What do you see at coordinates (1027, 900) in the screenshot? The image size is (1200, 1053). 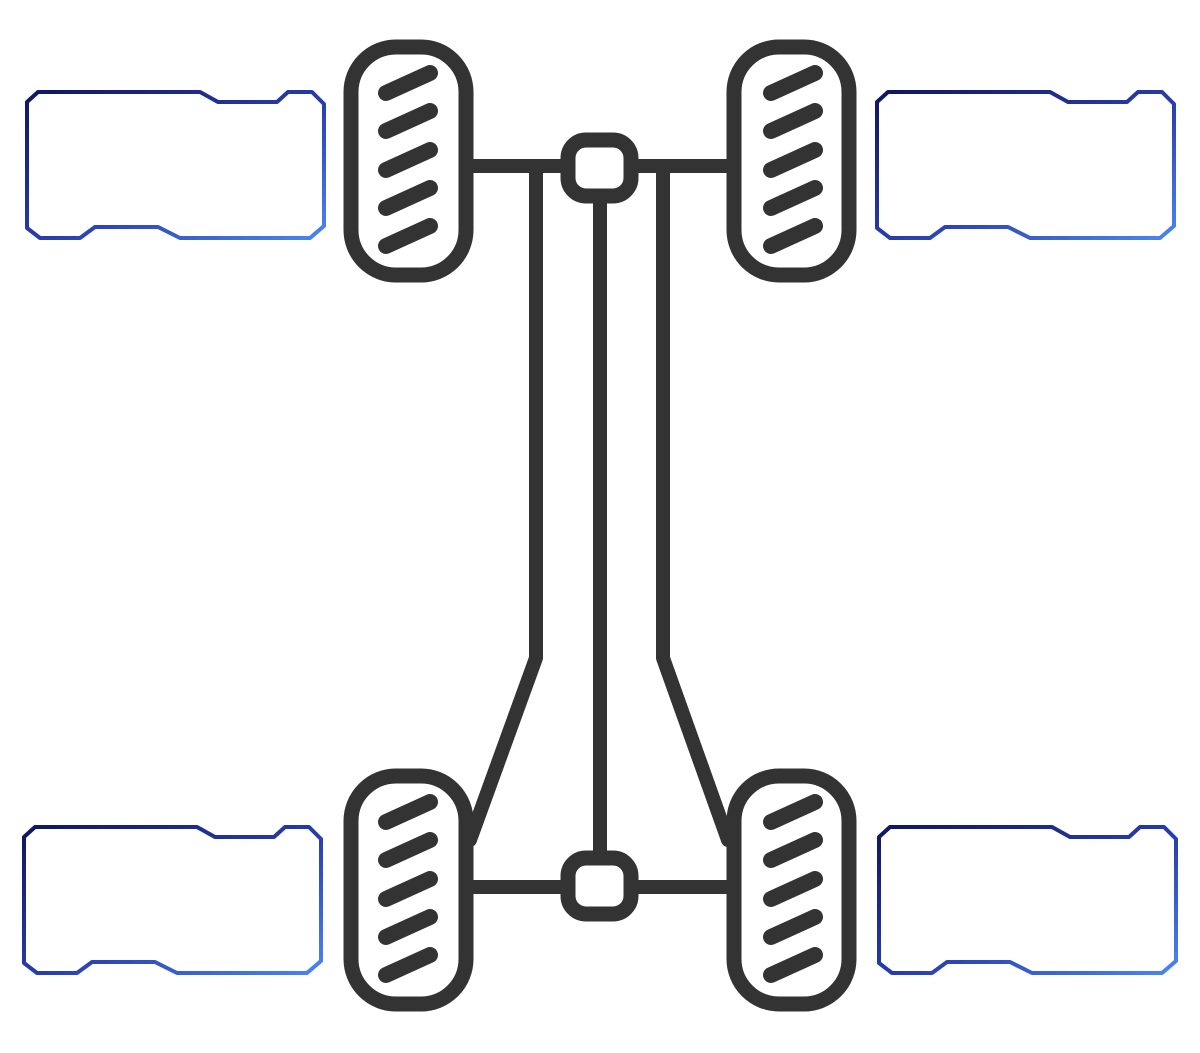 I see `panel-rear-right` at bounding box center [1027, 900].